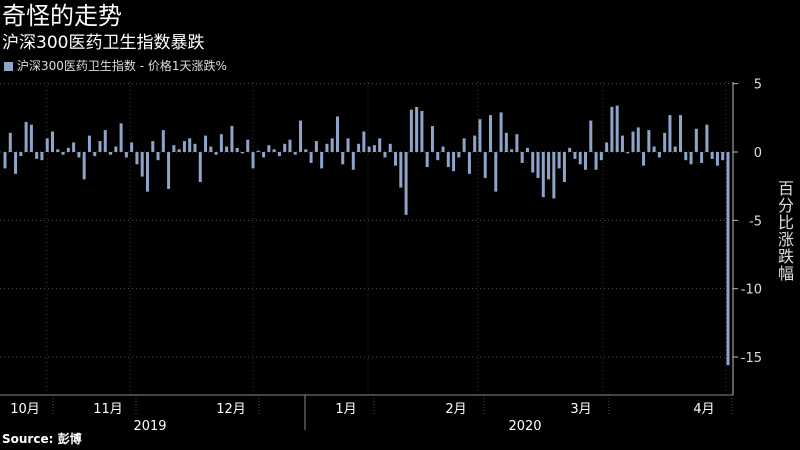 The height and width of the screenshot is (450, 800). What do you see at coordinates (751, 358) in the screenshot?
I see `y-tick-label: -15` at bounding box center [751, 358].